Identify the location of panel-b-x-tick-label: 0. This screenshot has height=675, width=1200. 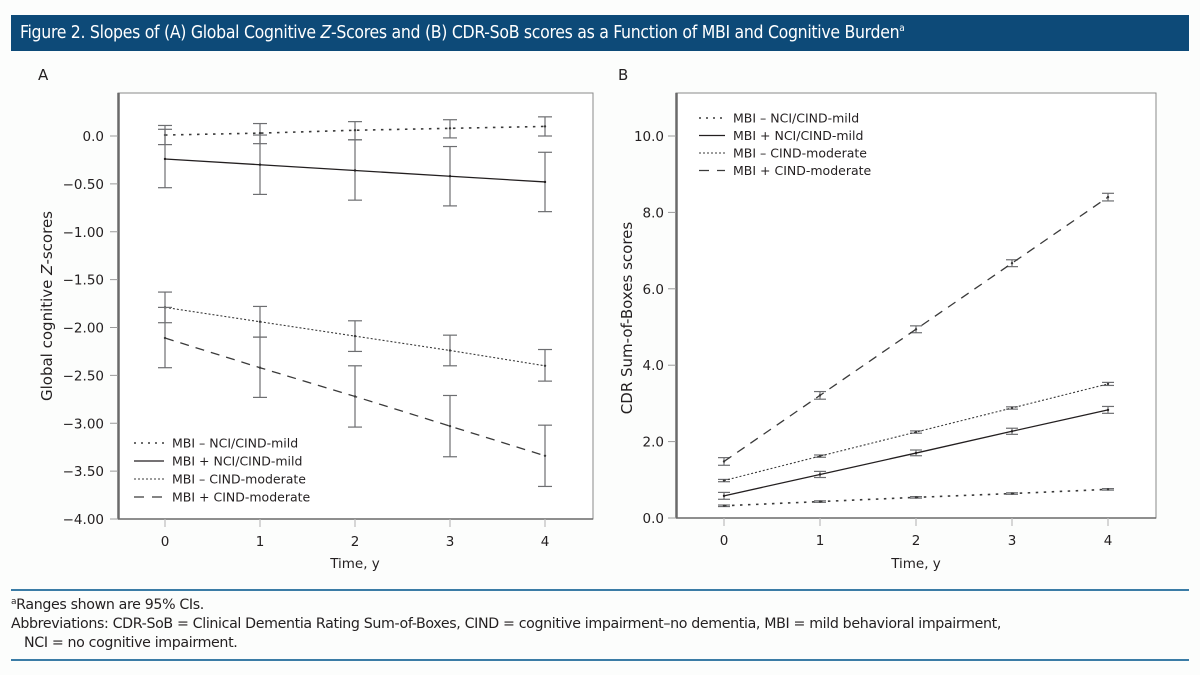
(724, 541).